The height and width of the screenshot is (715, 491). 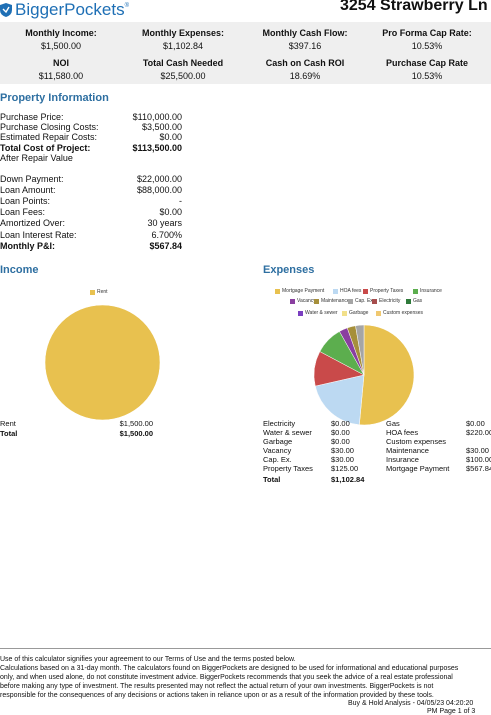 What do you see at coordinates (414, 301) in the screenshot?
I see `expense-legend-item: Gas` at bounding box center [414, 301].